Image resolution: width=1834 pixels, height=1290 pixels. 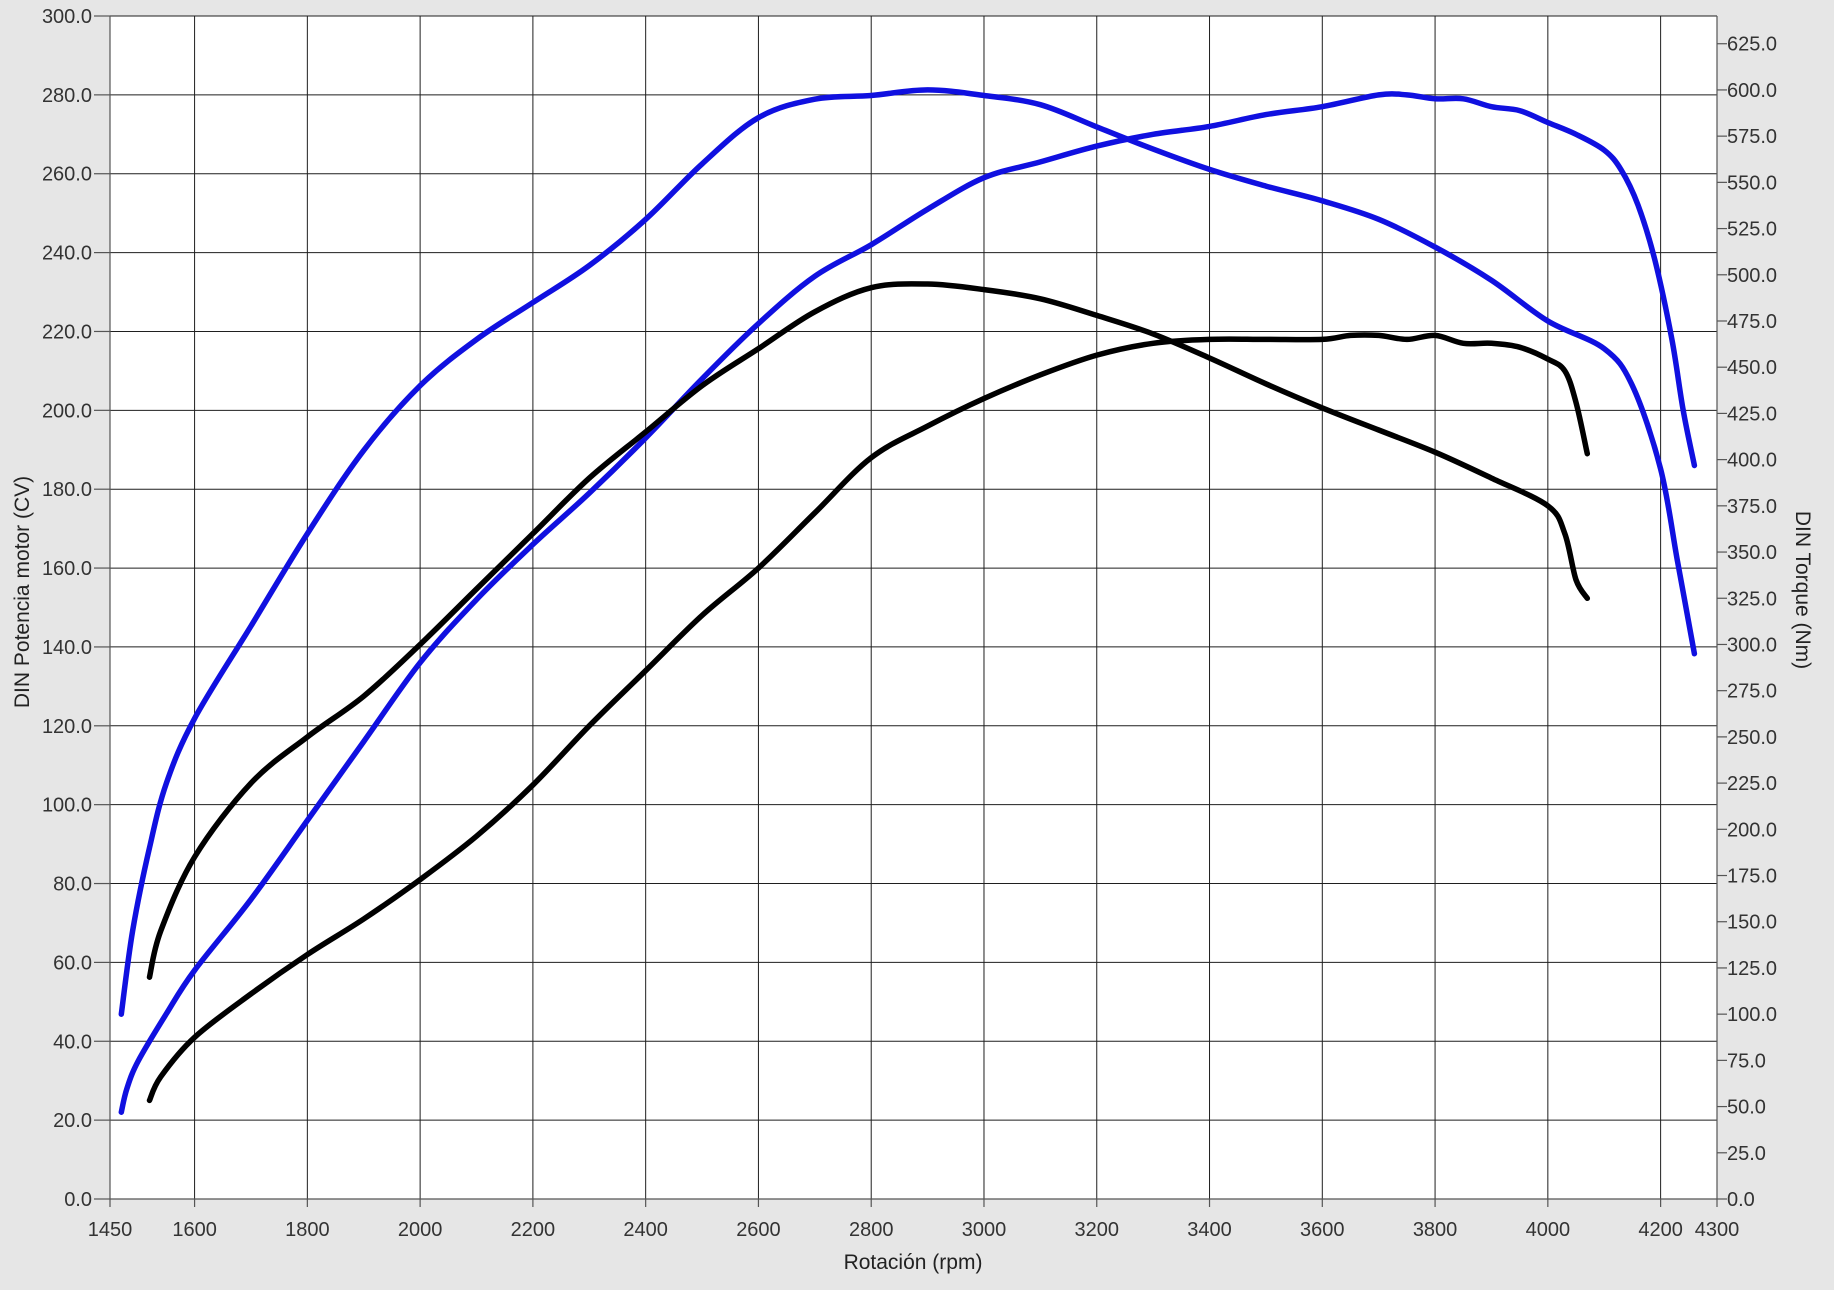 I want to click on x-tick-label: 2400, so click(x=645, y=1230).